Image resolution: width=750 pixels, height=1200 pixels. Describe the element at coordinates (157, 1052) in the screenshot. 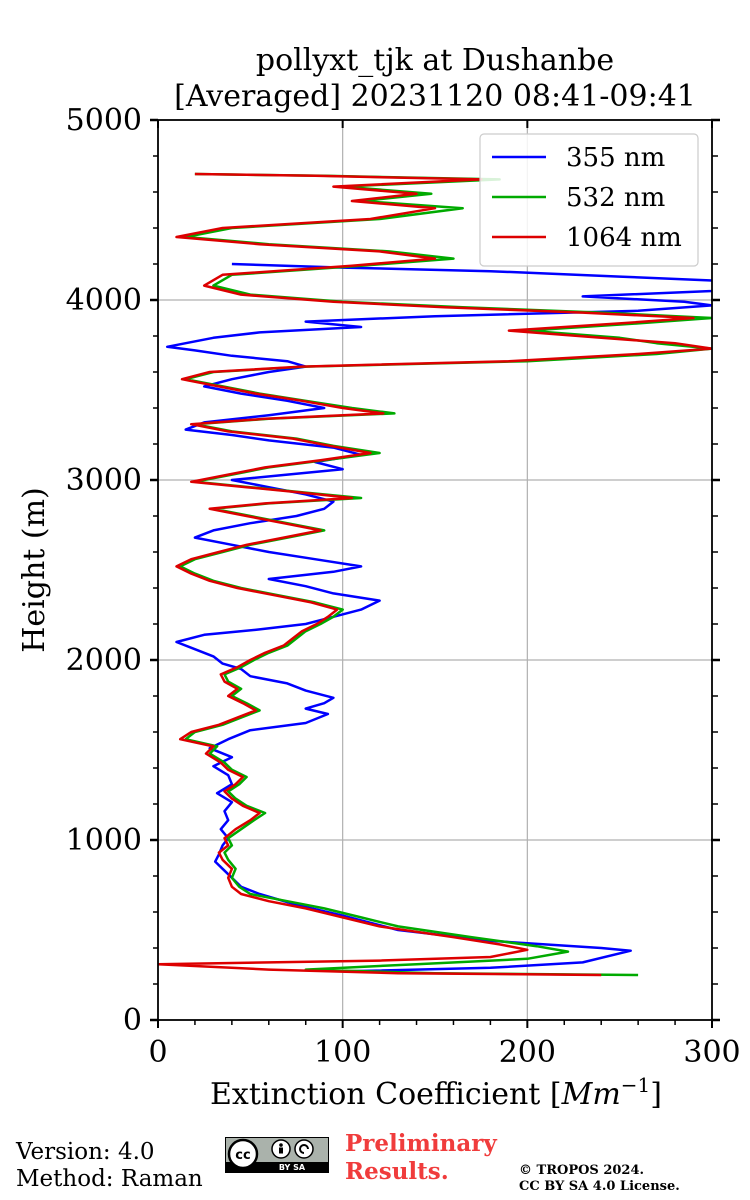

I see `x-tick-label: 0` at that location.